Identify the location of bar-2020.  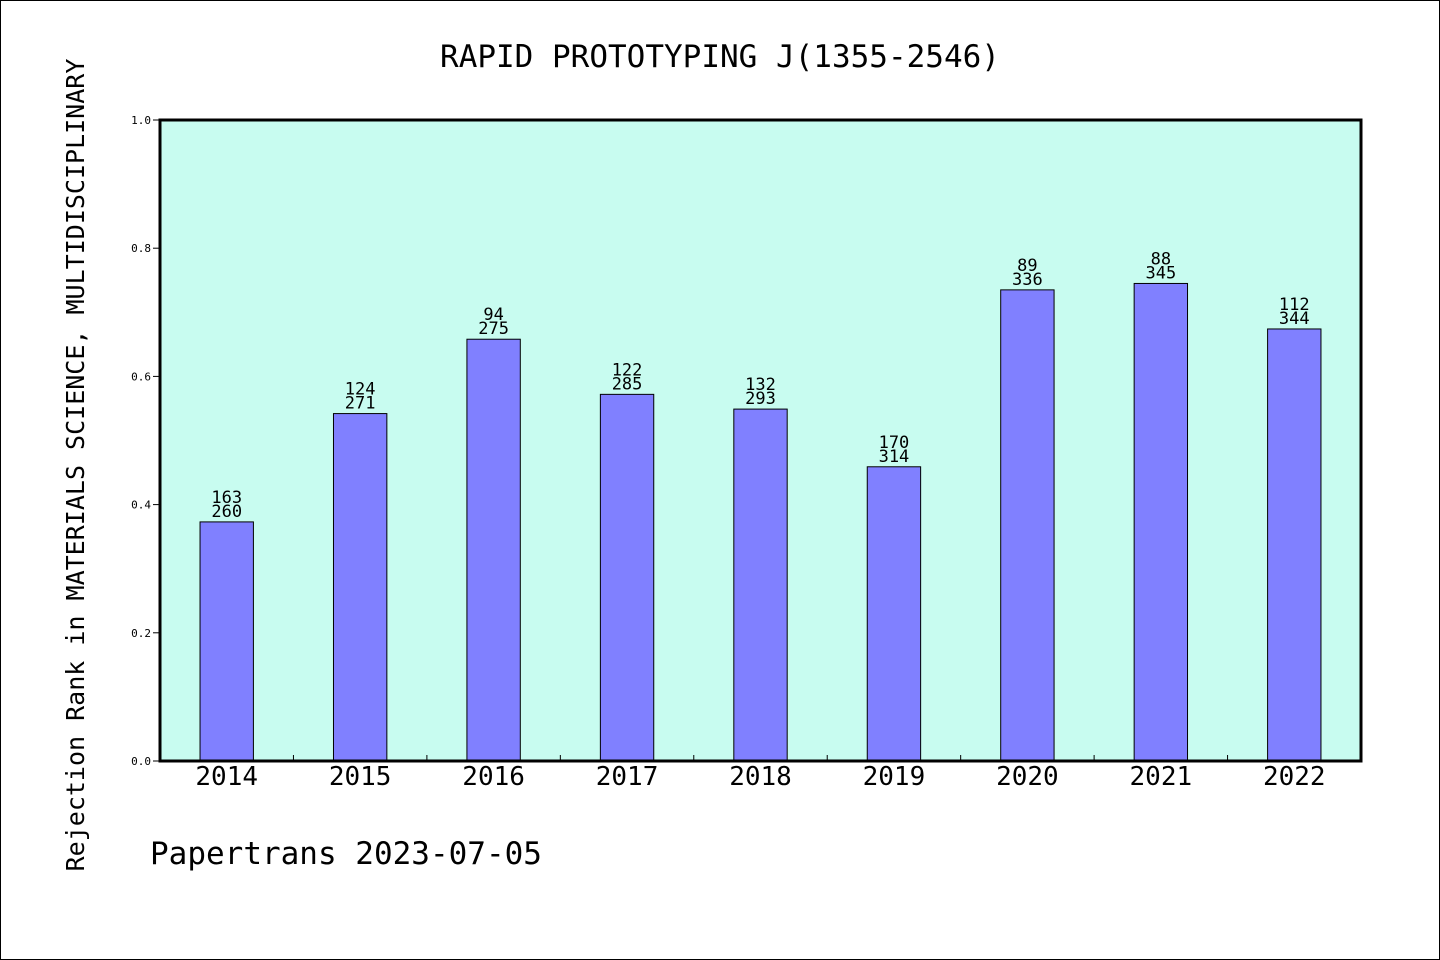
(1027, 525).